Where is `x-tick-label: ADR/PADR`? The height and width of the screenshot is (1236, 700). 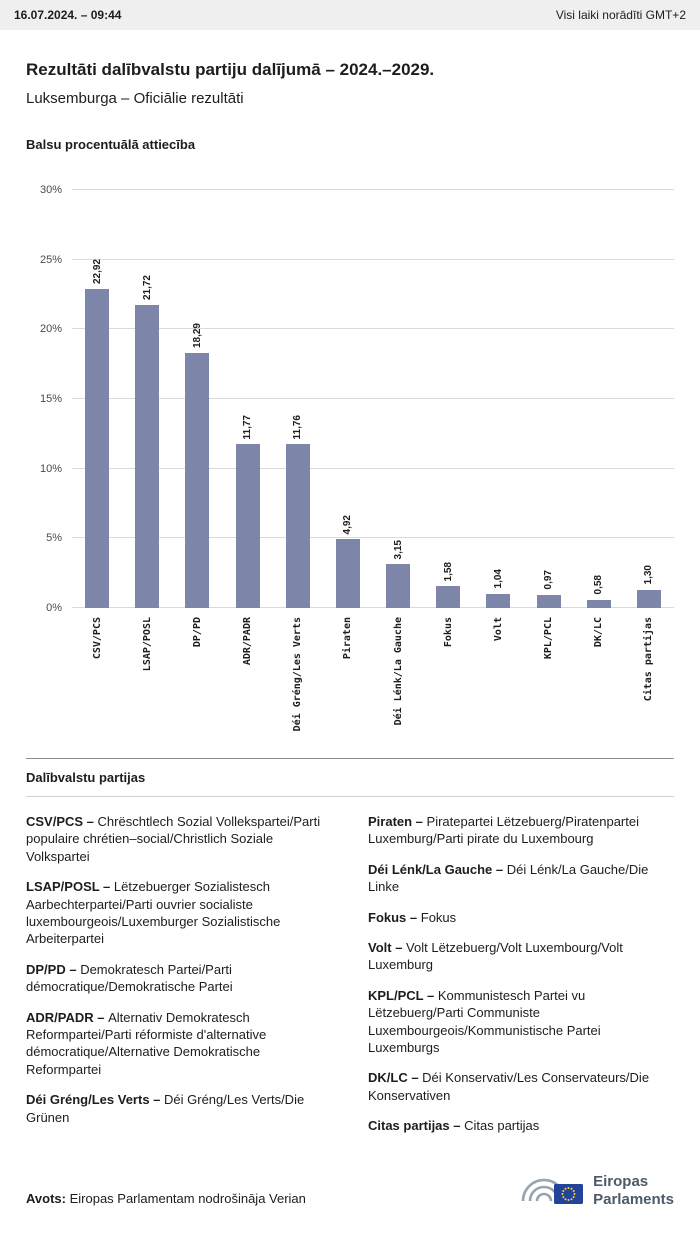
x-tick-label: ADR/PADR is located at coordinates (248, 641).